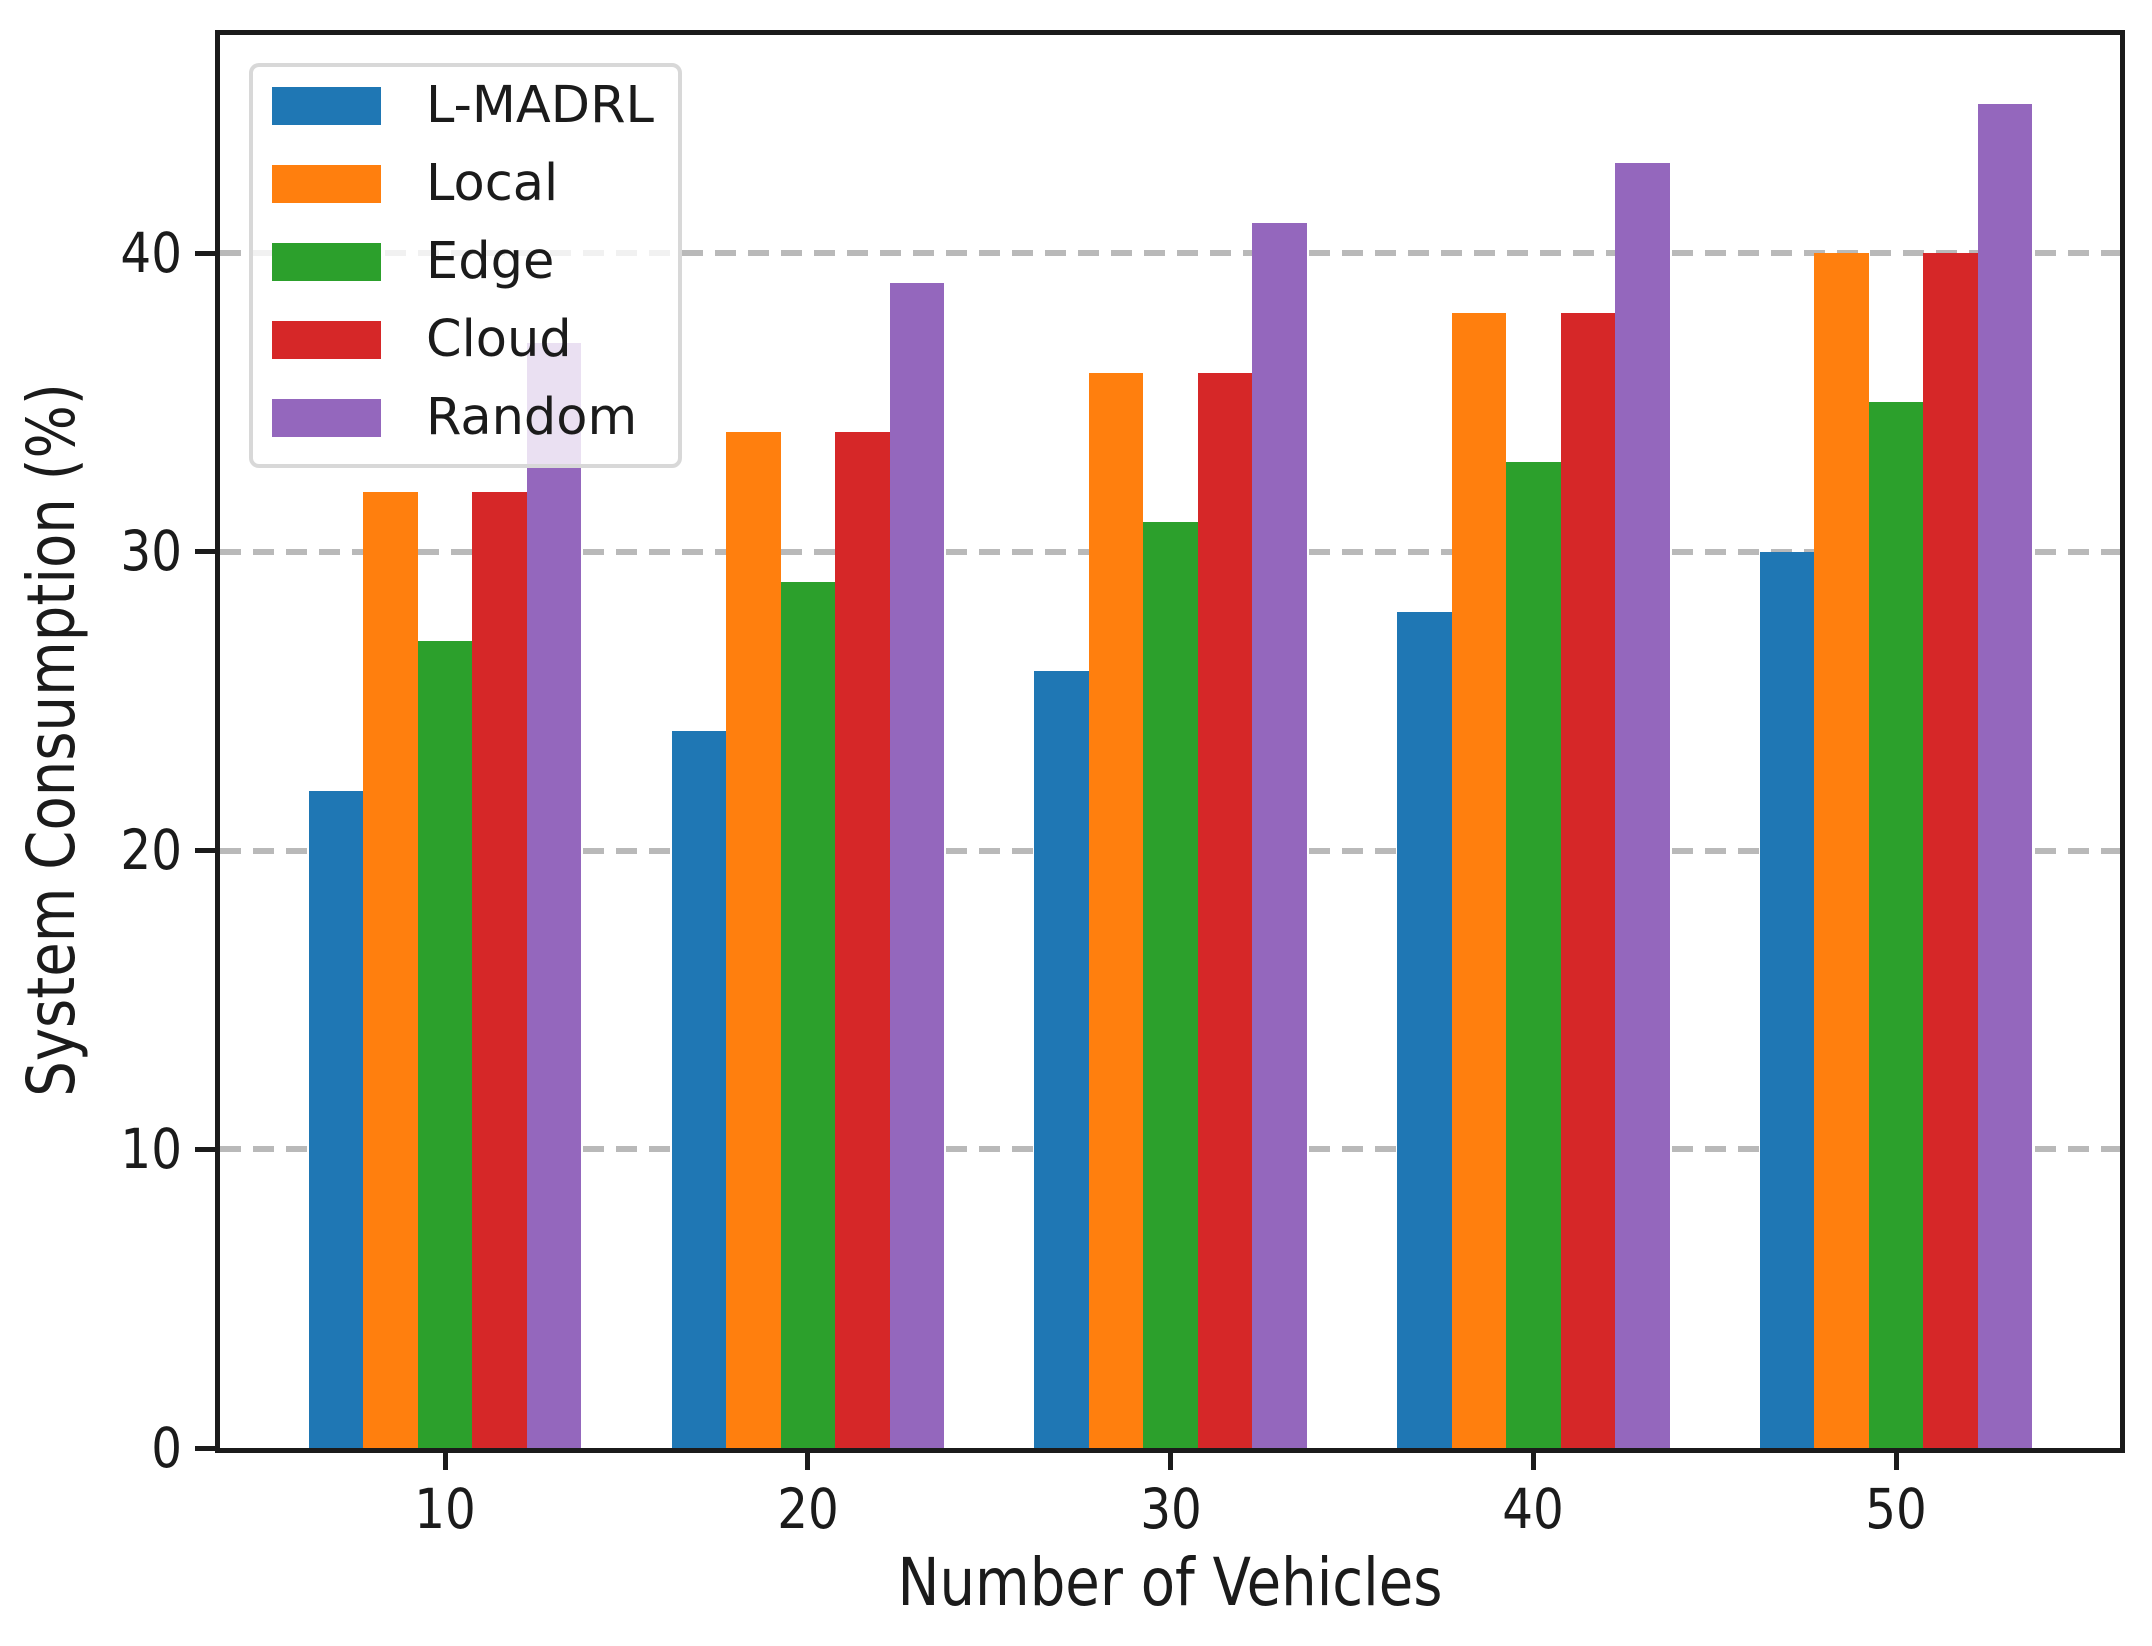 The image size is (2152, 1646). I want to click on y-tick-label-10: 10, so click(151, 1148).